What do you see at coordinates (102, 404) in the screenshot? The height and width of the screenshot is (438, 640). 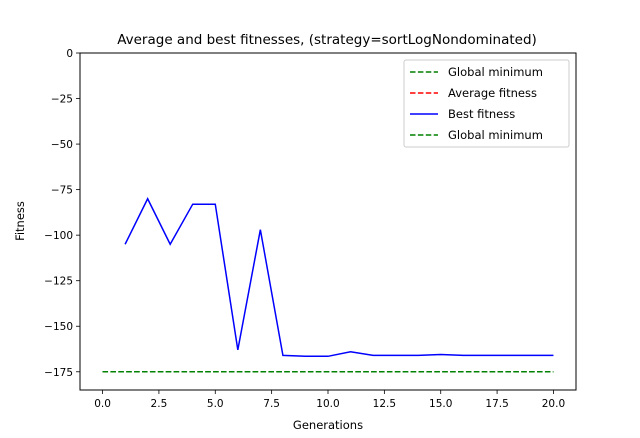 I see `x-tick-label: 0.0` at bounding box center [102, 404].